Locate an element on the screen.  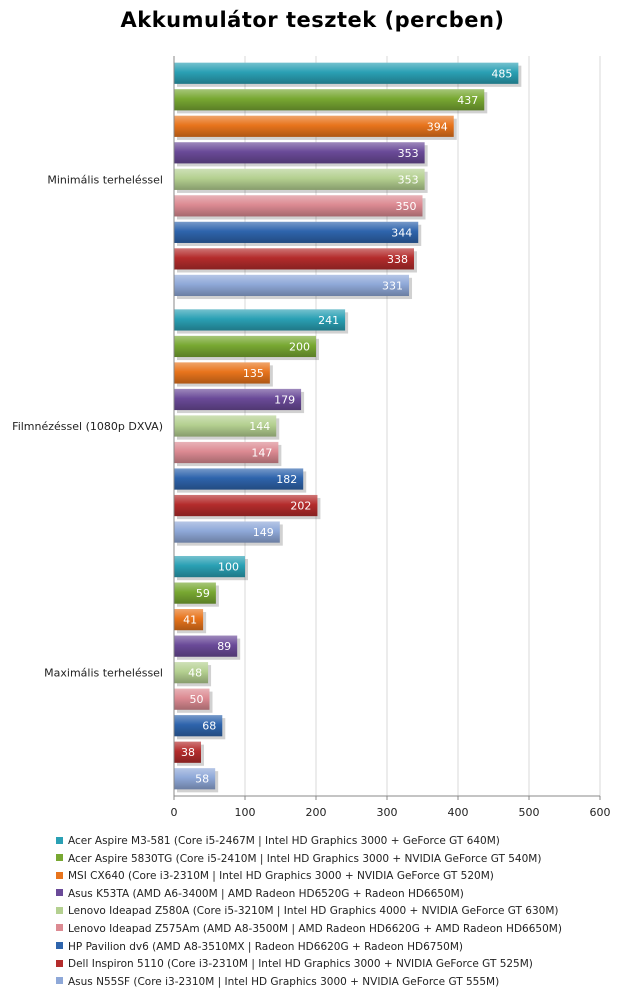
data-label: 68 is located at coordinates (209, 726).